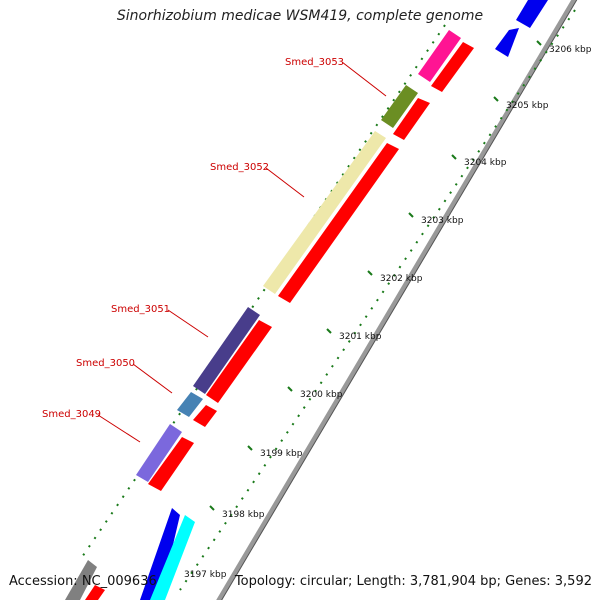 This screenshot has height=600, width=600. What do you see at coordinates (281, 454) in the screenshot?
I see `kbp-label-3199: 3199 kbp` at bounding box center [281, 454].